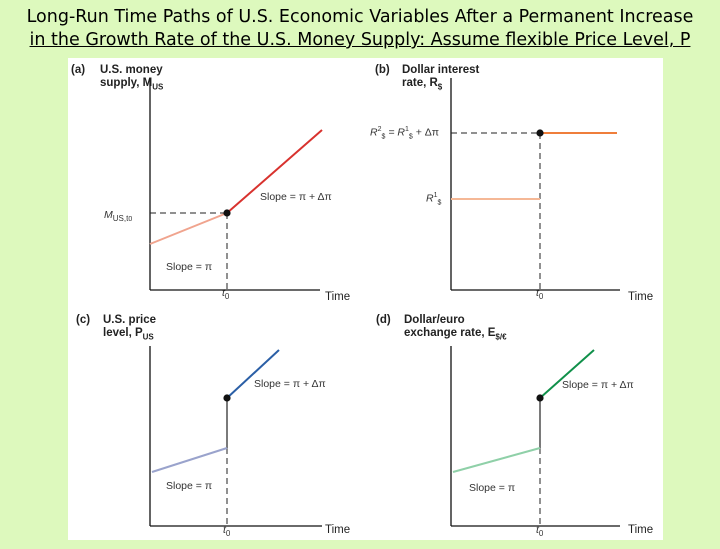  I want to click on panel-c-title-line-2: level, PUS, so click(129, 335).